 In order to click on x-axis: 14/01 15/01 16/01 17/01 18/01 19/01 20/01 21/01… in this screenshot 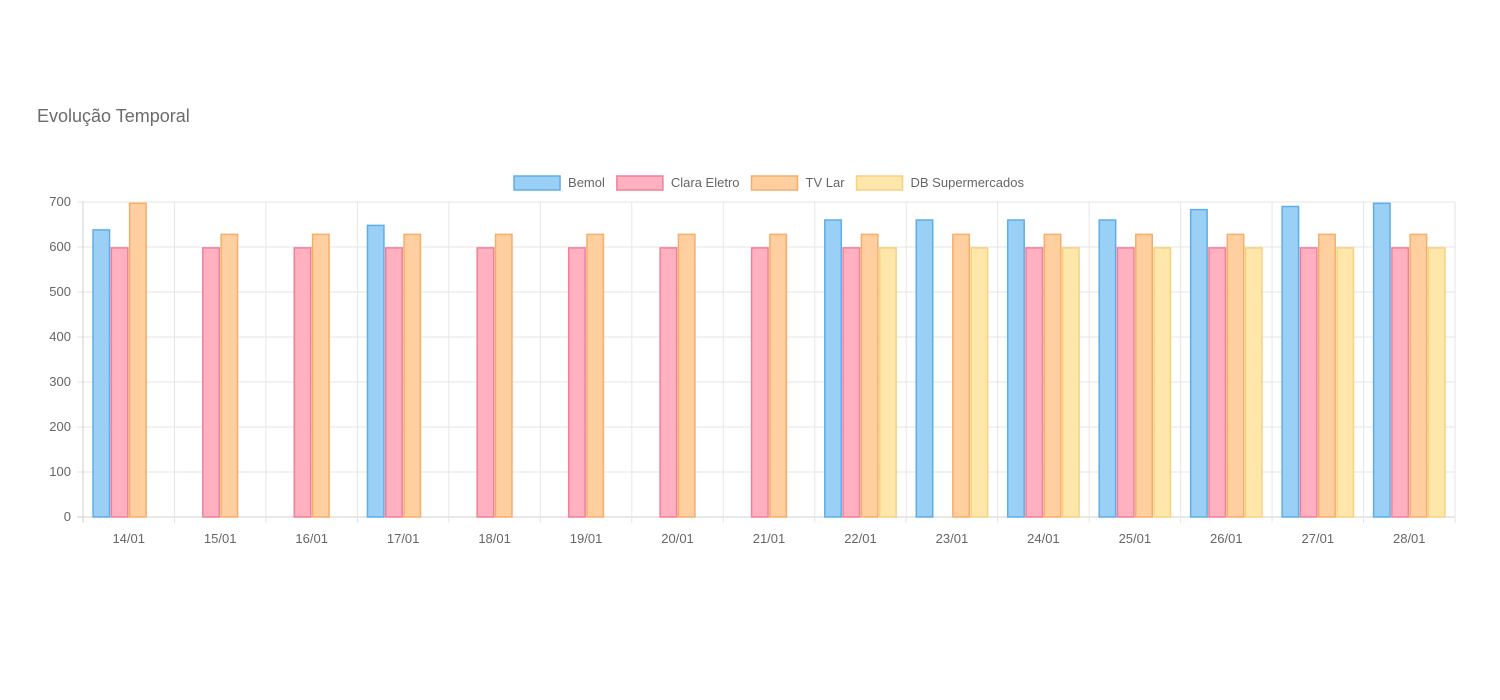, I will do `click(768, 538)`.